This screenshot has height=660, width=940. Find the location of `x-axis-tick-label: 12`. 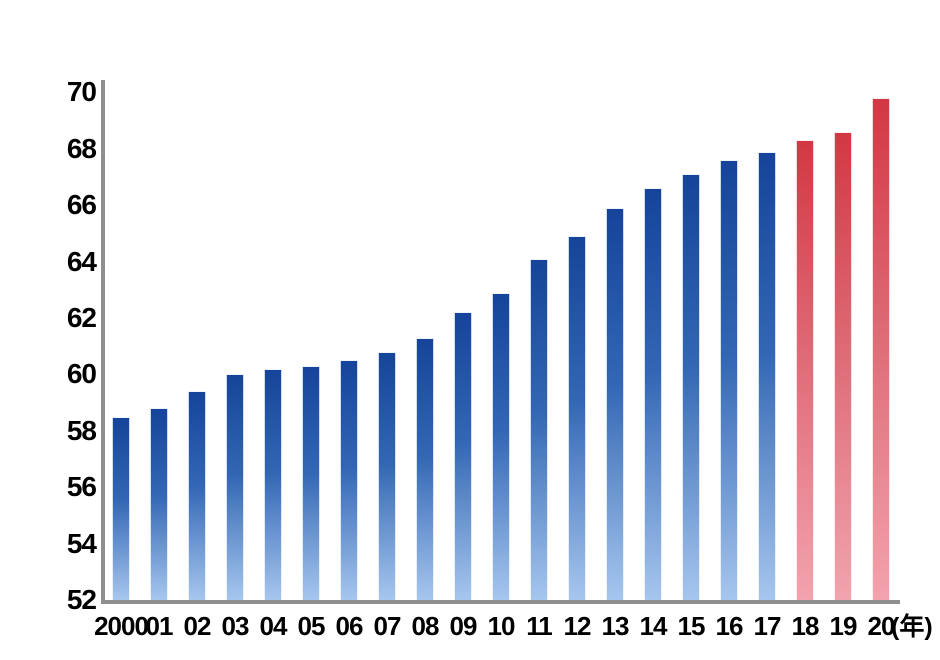

x-axis-tick-label: 12 is located at coordinates (577, 626).